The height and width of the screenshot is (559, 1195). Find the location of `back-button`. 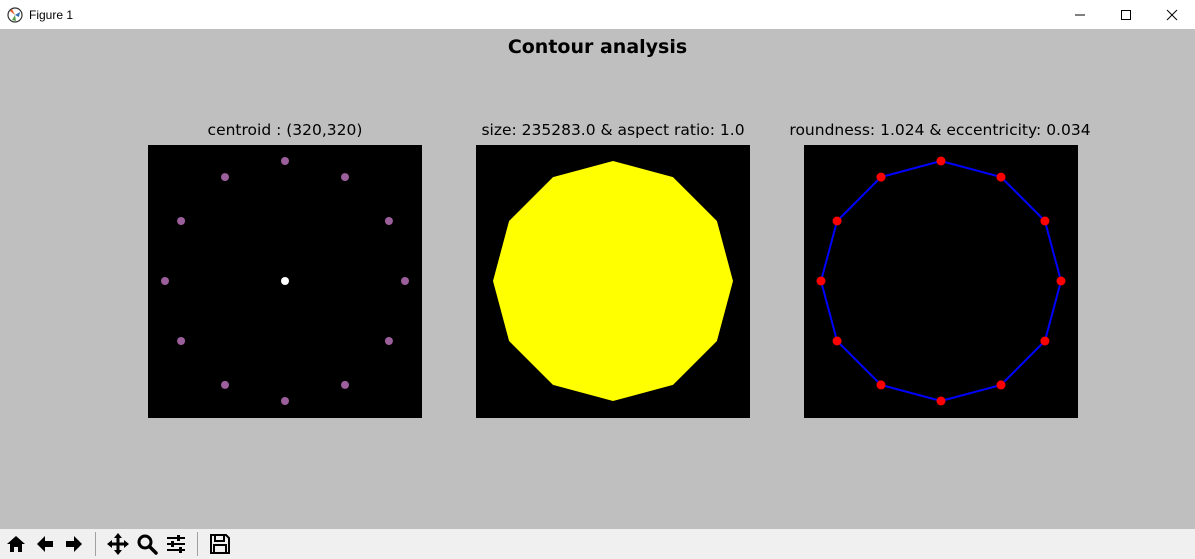

back-button is located at coordinates (45, 544).